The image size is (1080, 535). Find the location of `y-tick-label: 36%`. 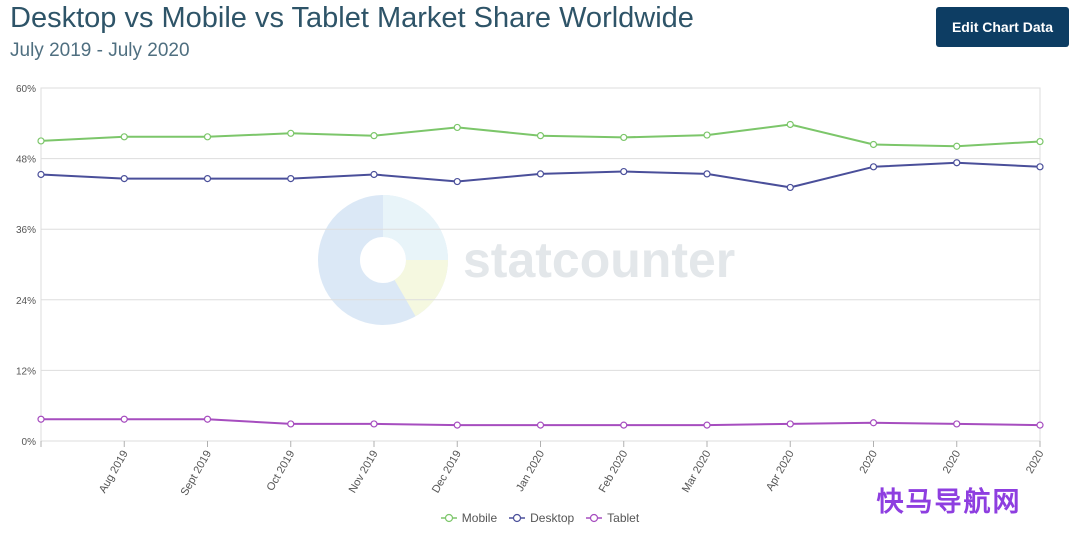

y-tick-label: 36% is located at coordinates (26, 230).